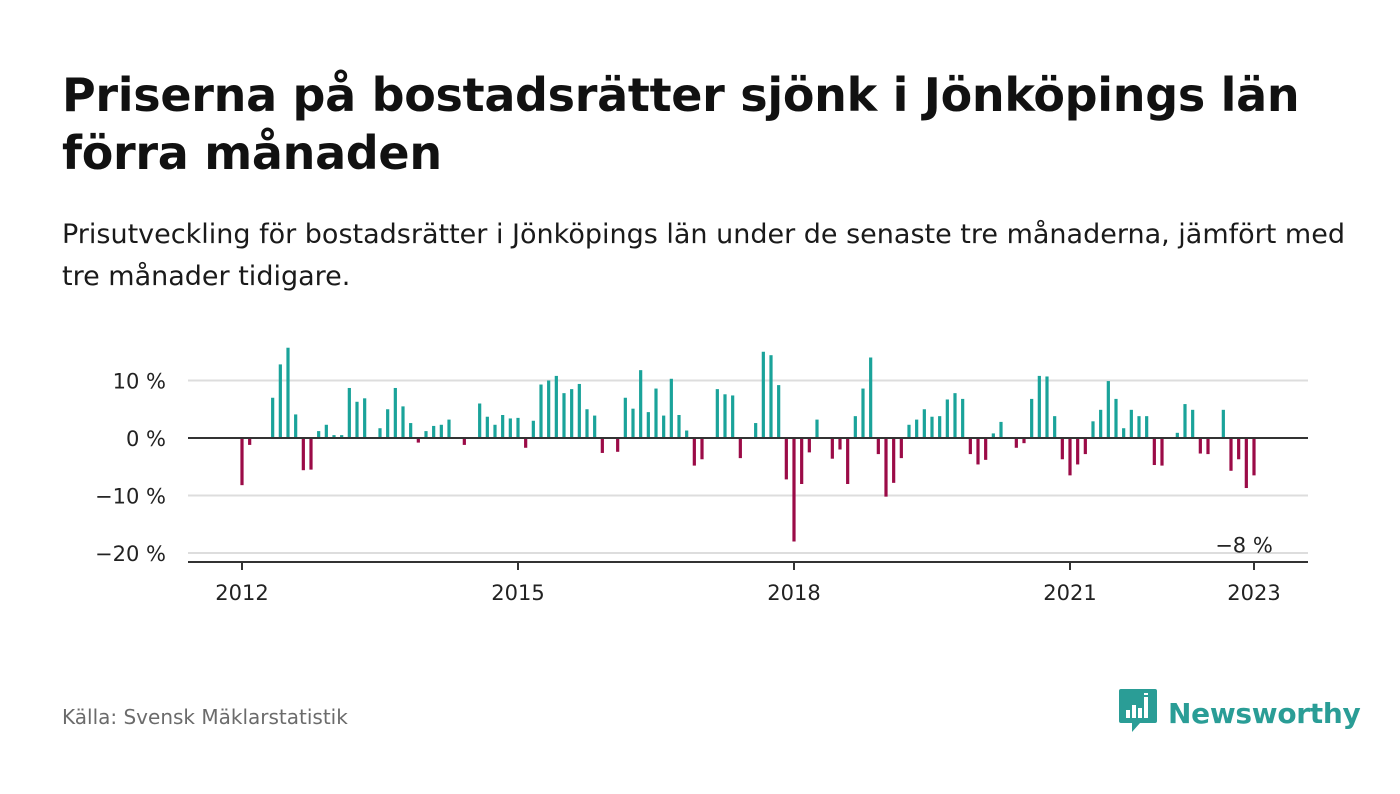  What do you see at coordinates (1239, 712) in the screenshot?
I see `brand-logo: Newsworthy` at bounding box center [1239, 712].